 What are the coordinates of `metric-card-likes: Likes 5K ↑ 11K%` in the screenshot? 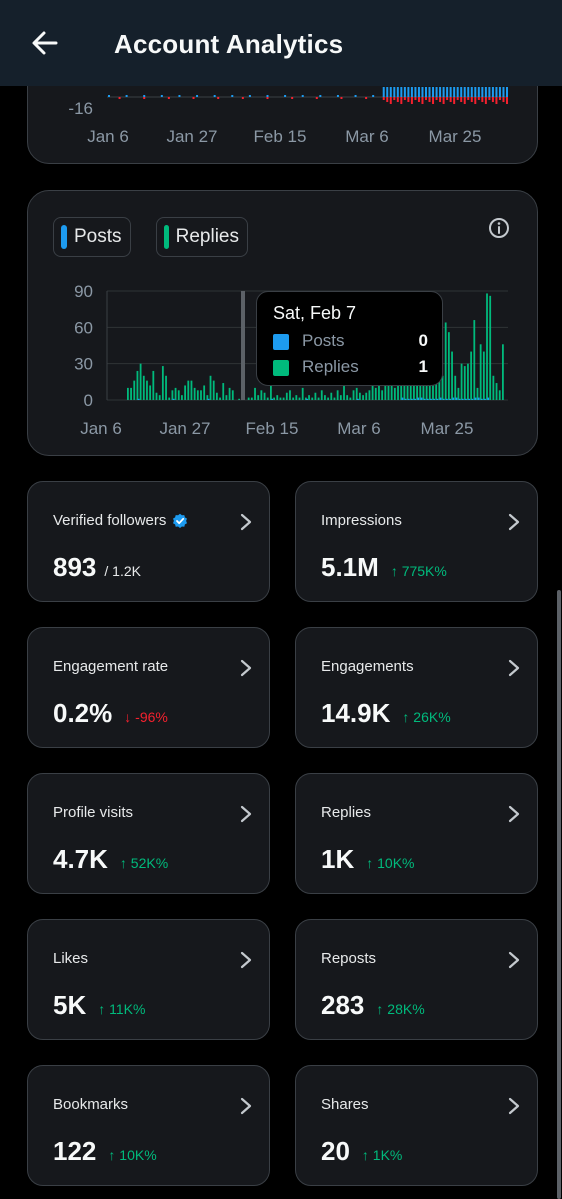 It's located at (148, 979).